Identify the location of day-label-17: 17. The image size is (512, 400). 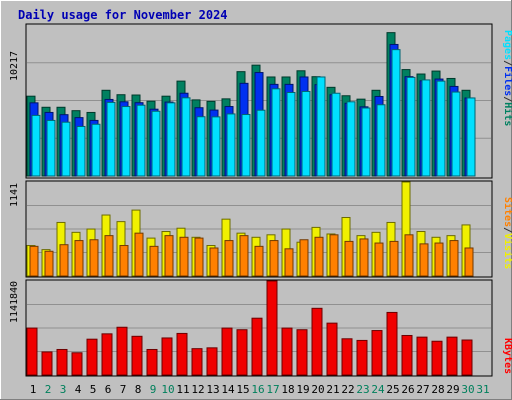
(272, 389).